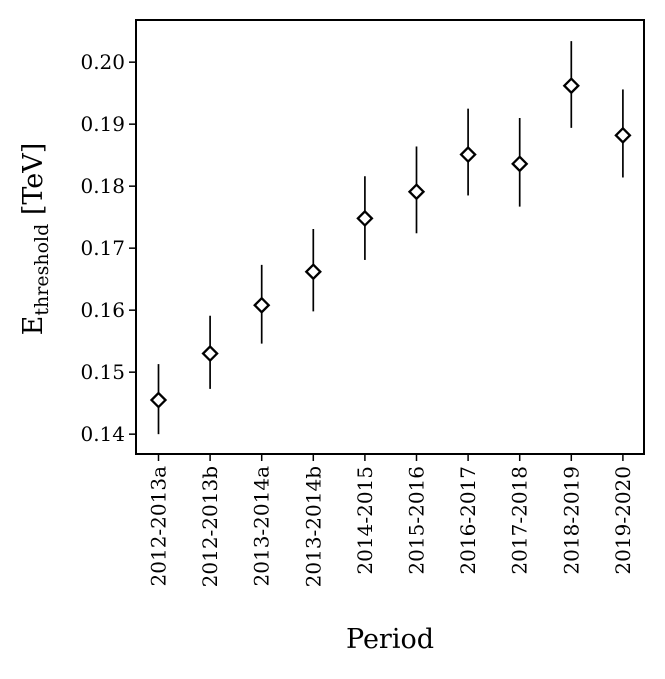 The image size is (665, 679). Describe the element at coordinates (417, 520) in the screenshot. I see `x-tick-label: 2015-2016` at that location.